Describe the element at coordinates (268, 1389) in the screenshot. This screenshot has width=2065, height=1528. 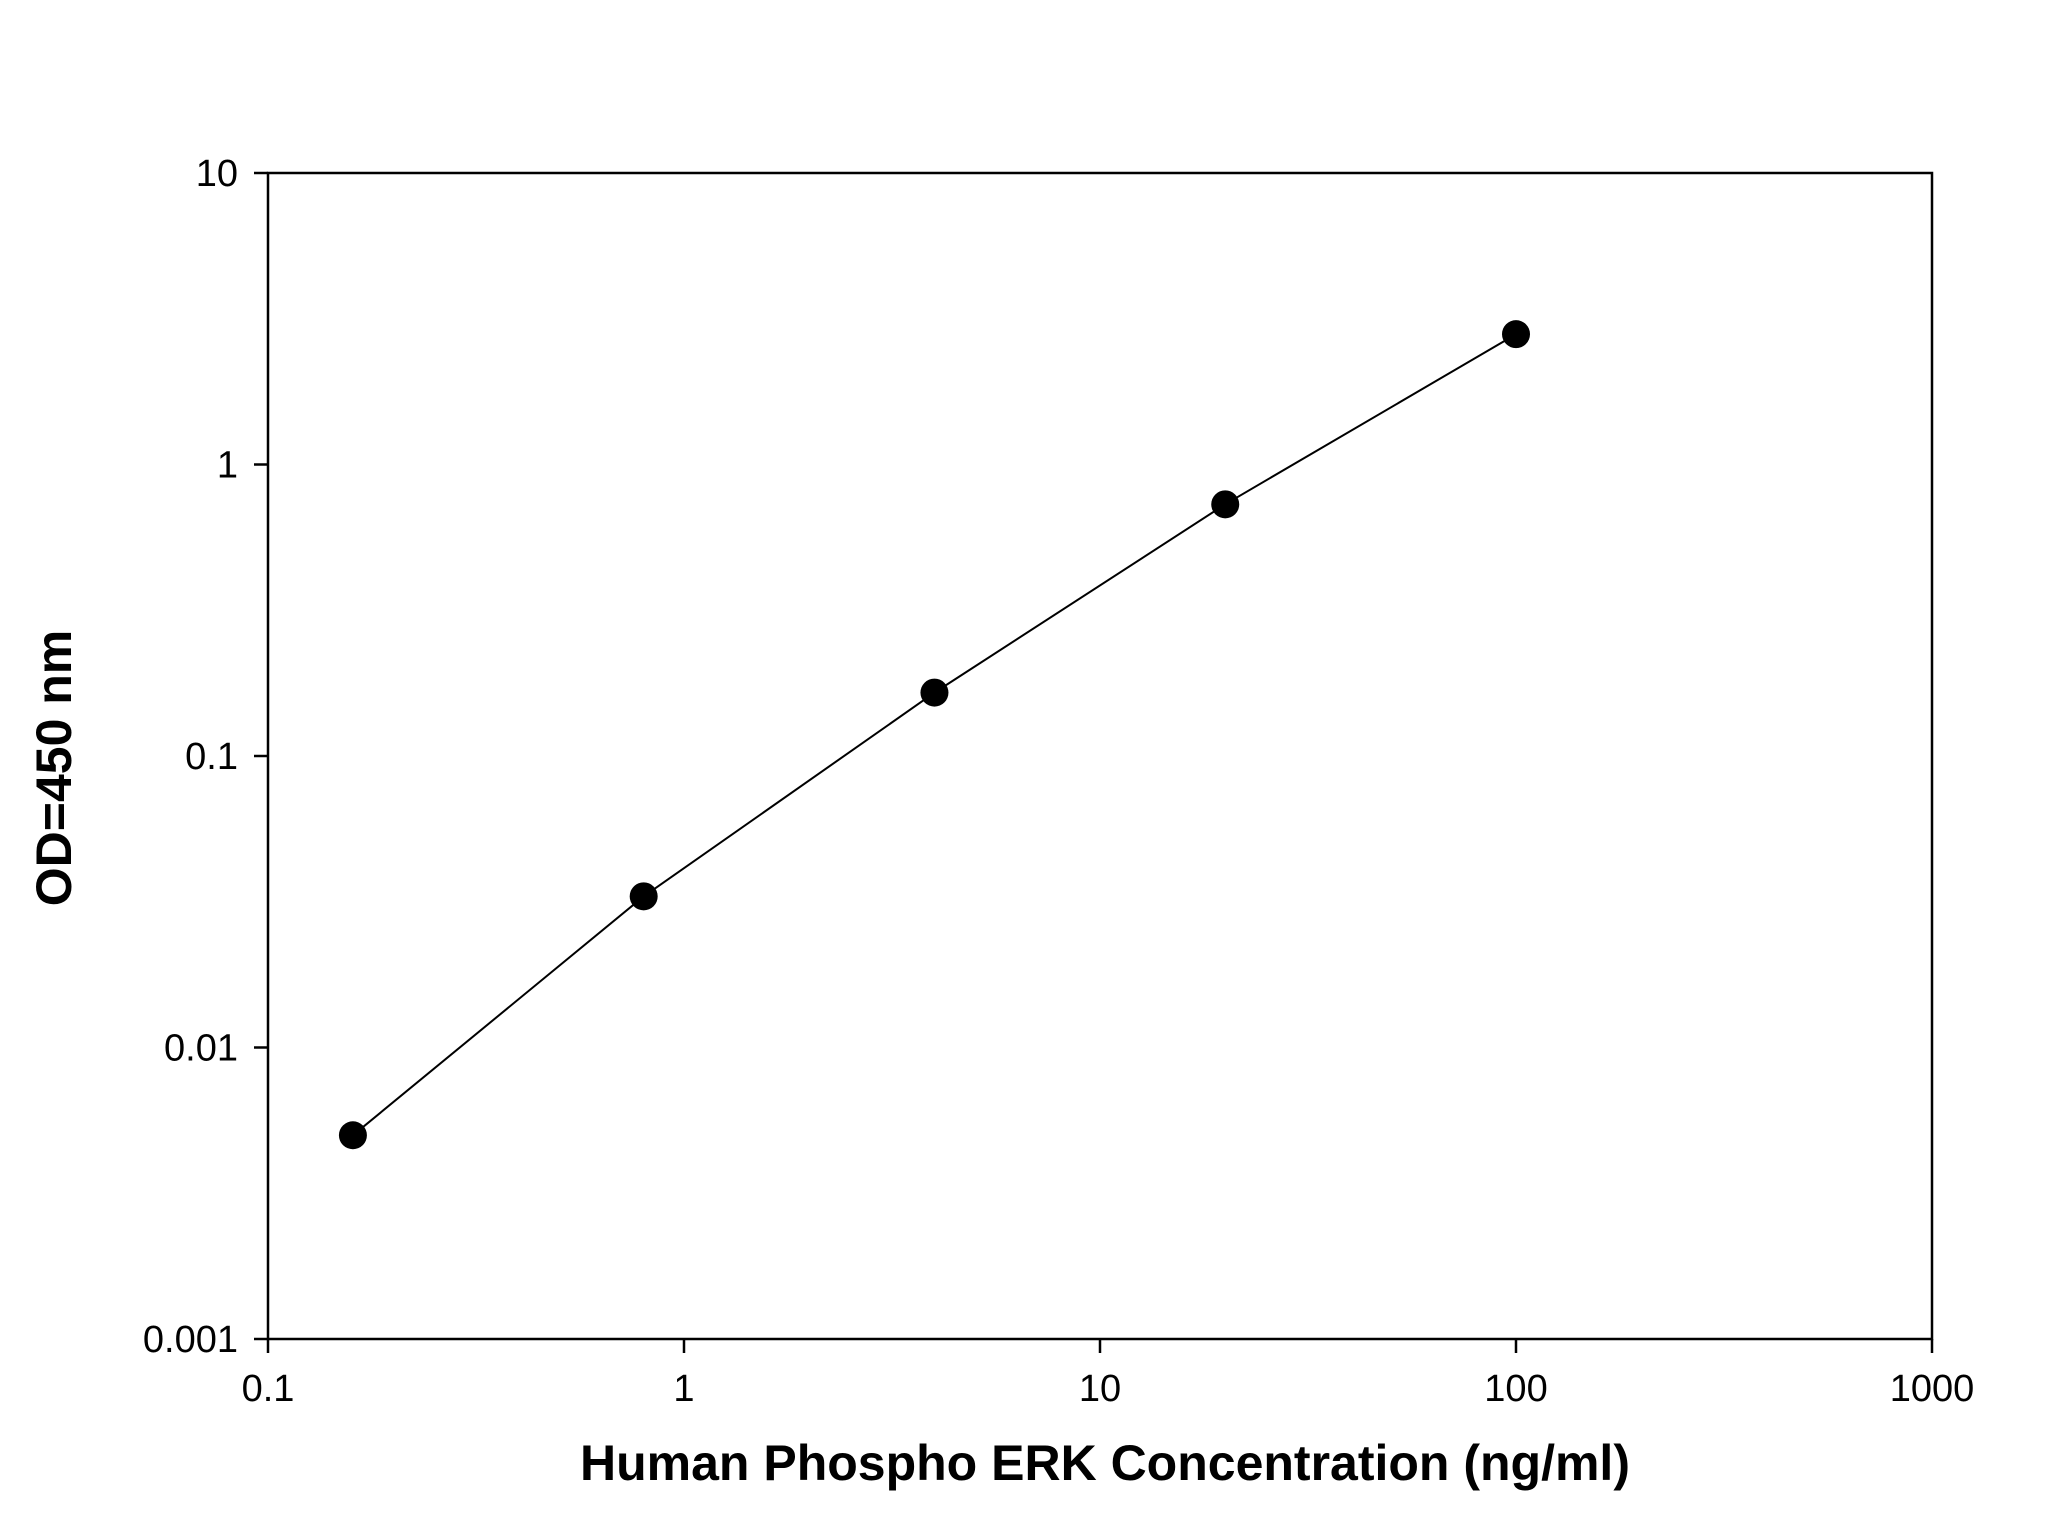
I see `x-tick-label: 0.1` at that location.